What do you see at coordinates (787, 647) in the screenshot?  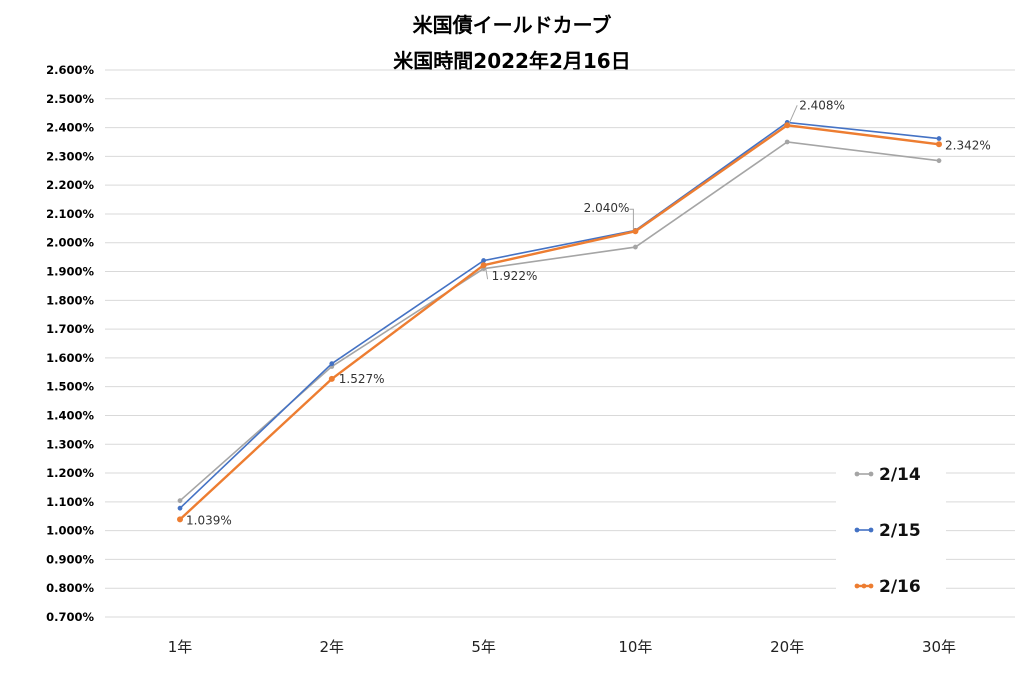 I see `x-tick-label: 20年` at bounding box center [787, 647].